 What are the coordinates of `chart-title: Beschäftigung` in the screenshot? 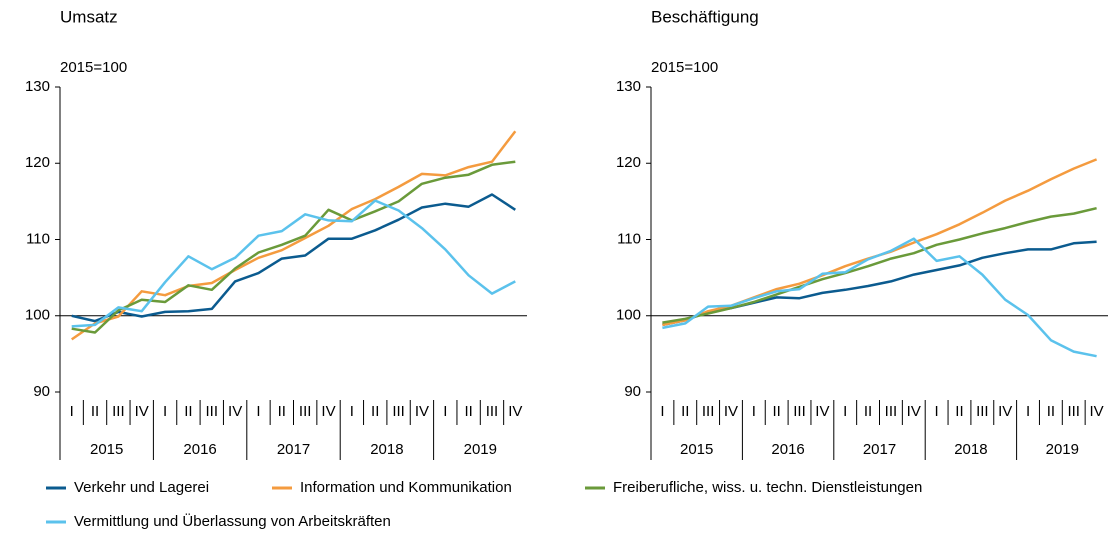 It's located at (705, 16).